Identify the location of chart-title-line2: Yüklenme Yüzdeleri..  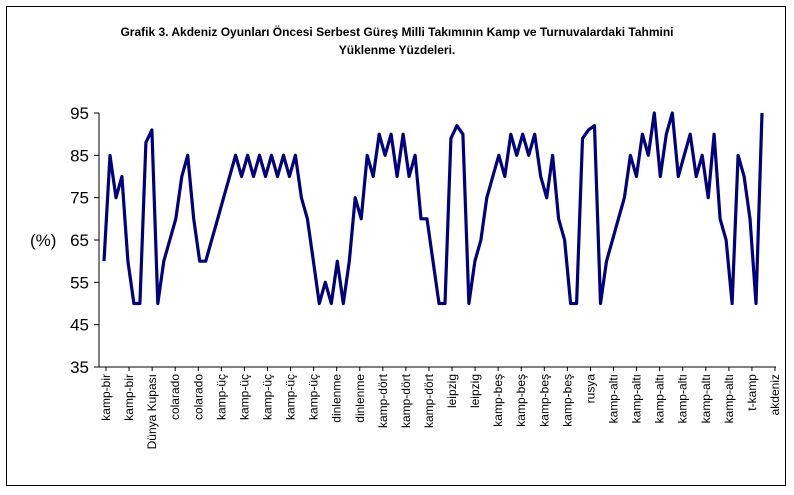
(397, 50).